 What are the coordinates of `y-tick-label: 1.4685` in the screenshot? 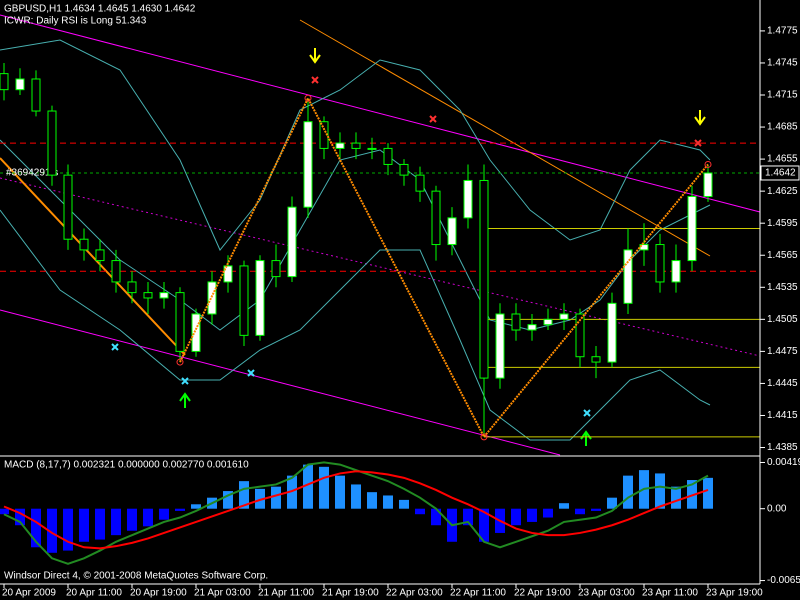 It's located at (782, 127).